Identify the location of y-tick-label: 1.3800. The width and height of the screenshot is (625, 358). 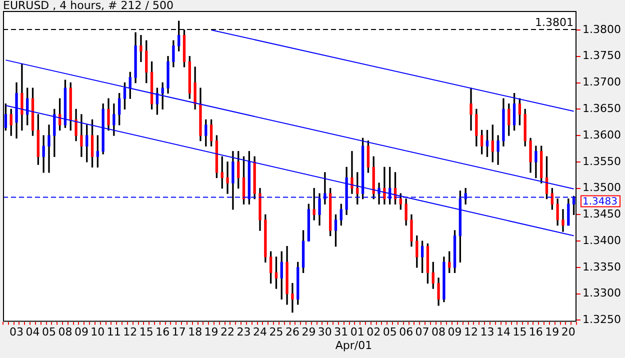
(602, 29).